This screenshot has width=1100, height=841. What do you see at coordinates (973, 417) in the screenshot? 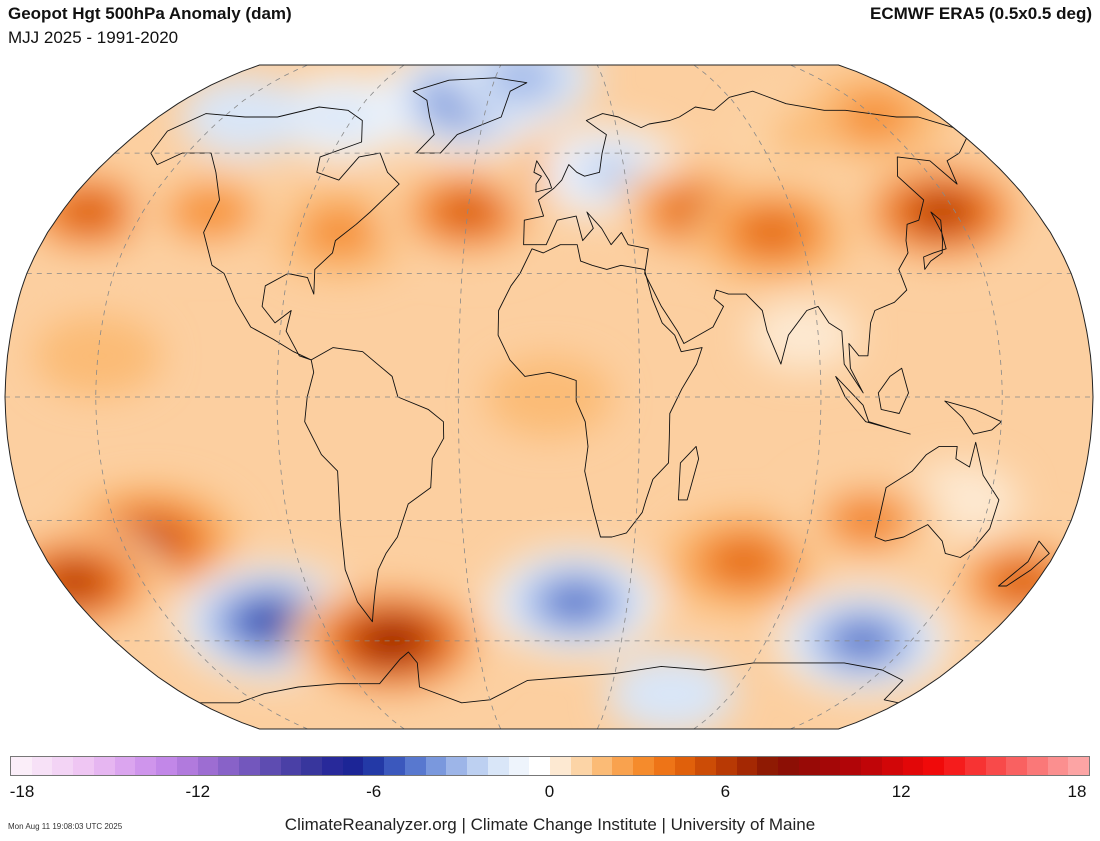
I see `new-guinea-outline` at bounding box center [973, 417].